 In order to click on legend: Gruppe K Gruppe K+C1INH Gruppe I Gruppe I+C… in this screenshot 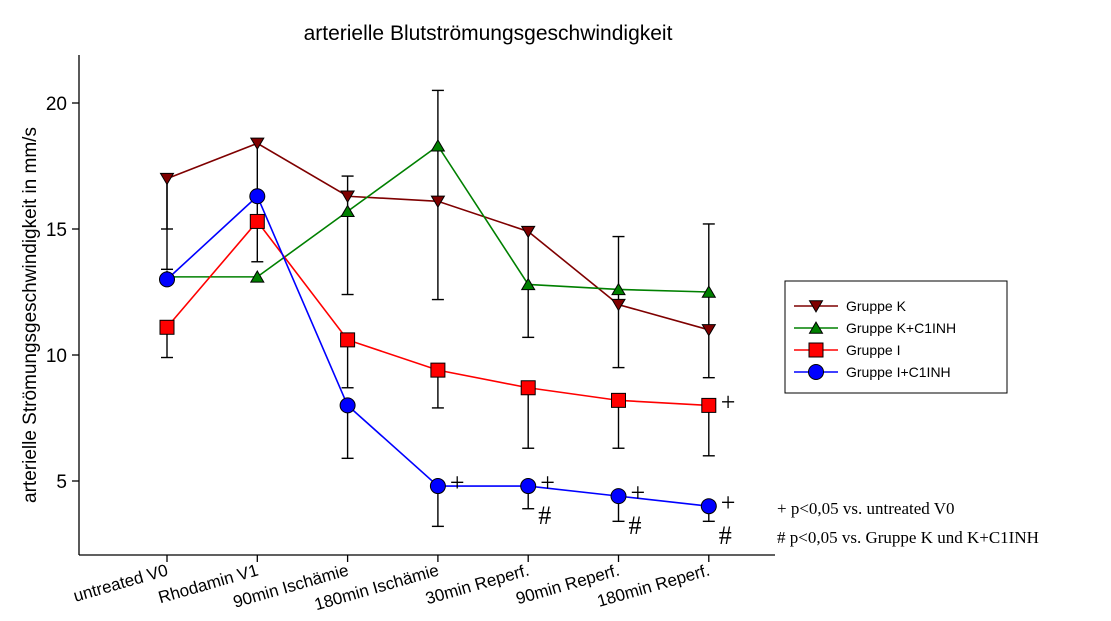, I will do `click(896, 337)`.